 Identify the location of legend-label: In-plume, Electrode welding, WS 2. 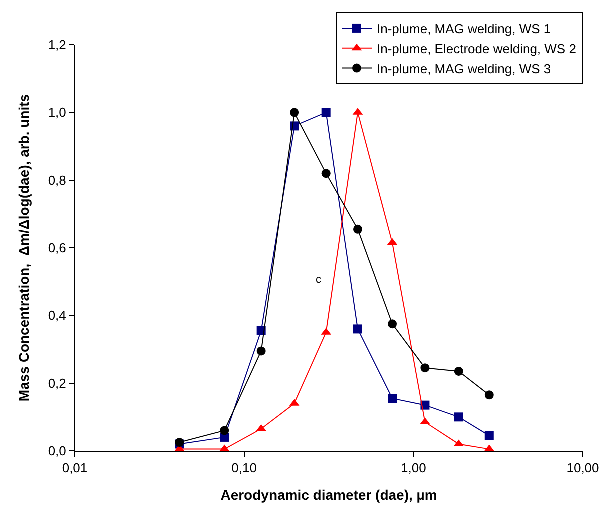
(476, 48).